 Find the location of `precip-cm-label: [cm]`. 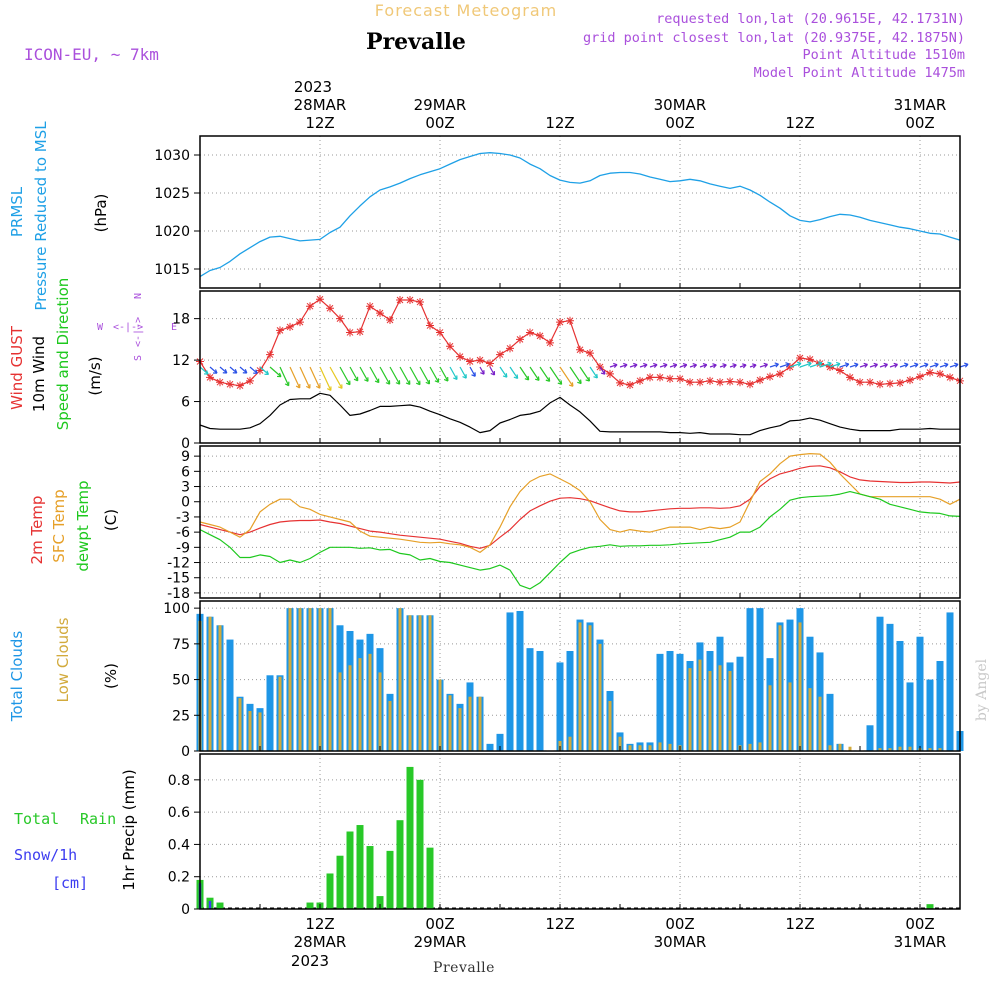

precip-cm-label: [cm] is located at coordinates (70, 883).